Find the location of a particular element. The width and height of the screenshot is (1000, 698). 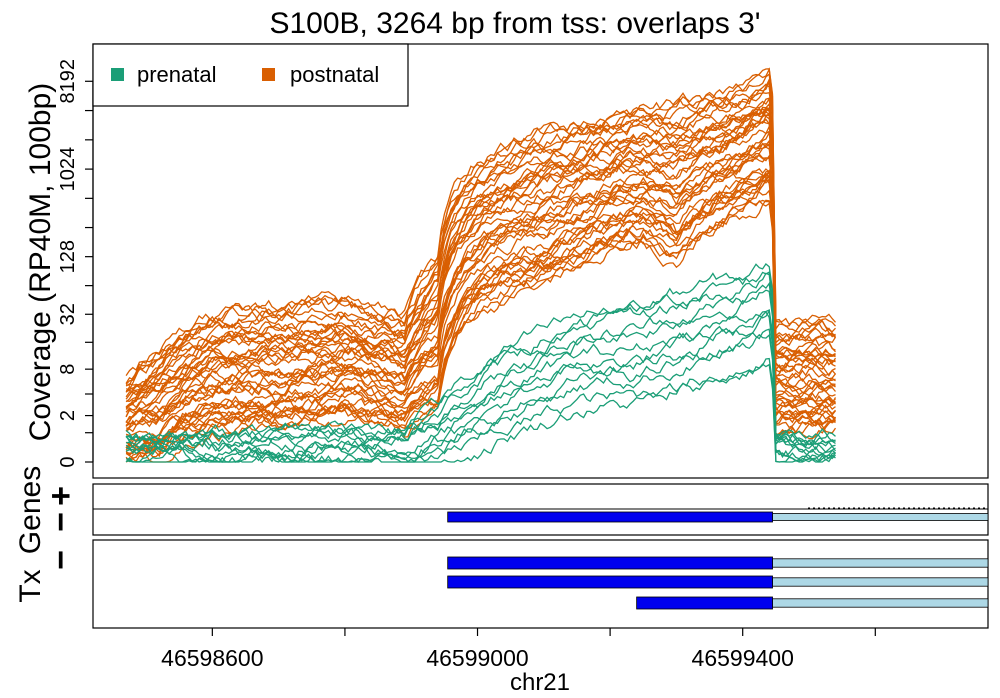

legend-label-prenatal: prenatal is located at coordinates (177, 74).